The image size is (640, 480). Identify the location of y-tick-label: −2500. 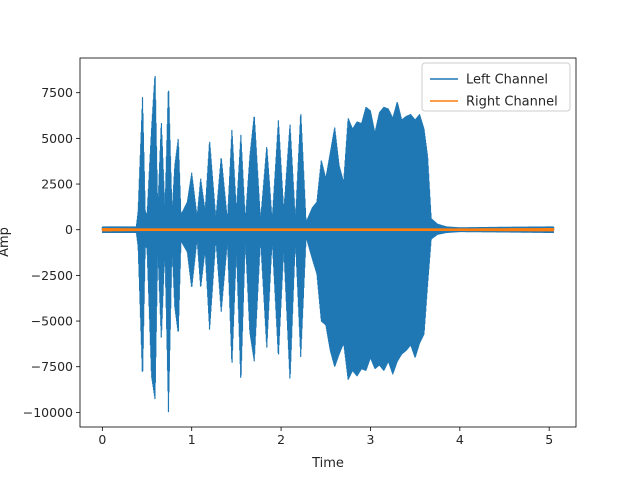
(52, 275).